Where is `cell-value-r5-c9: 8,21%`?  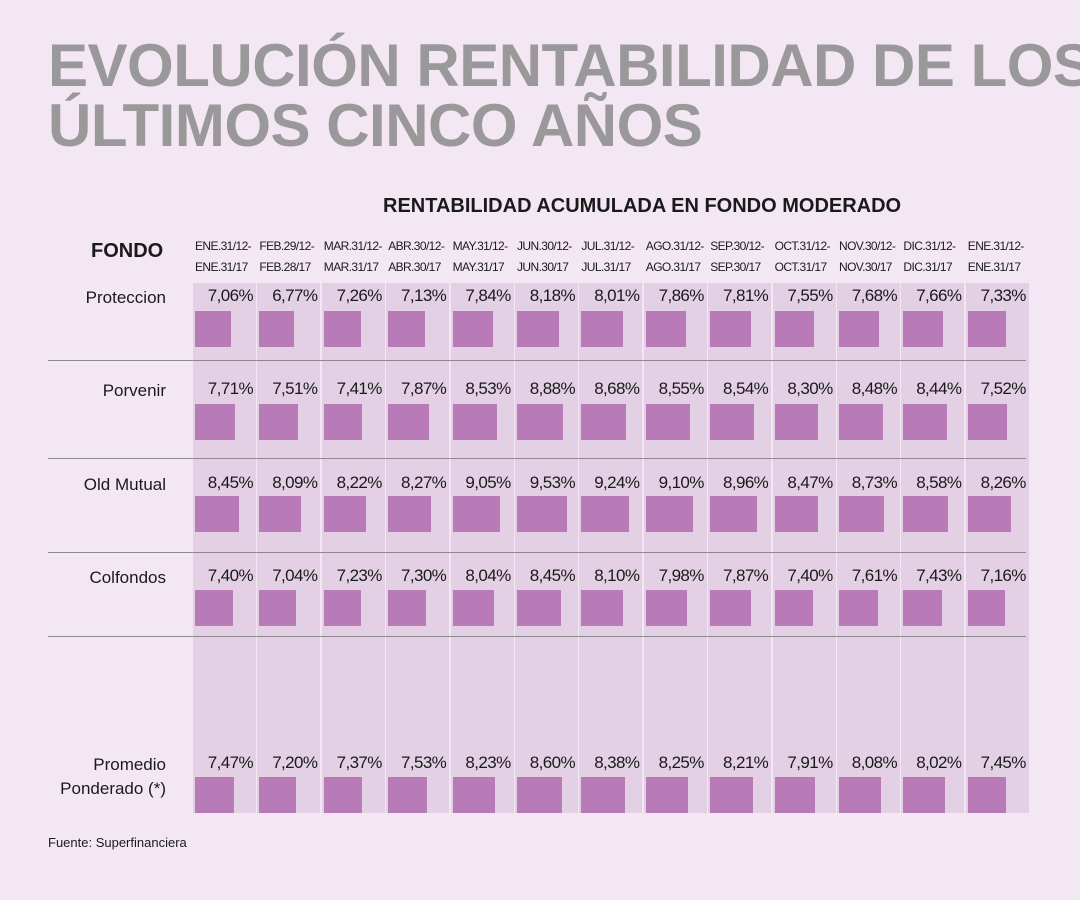 cell-value-r5-c9: 8,21% is located at coordinates (745, 762).